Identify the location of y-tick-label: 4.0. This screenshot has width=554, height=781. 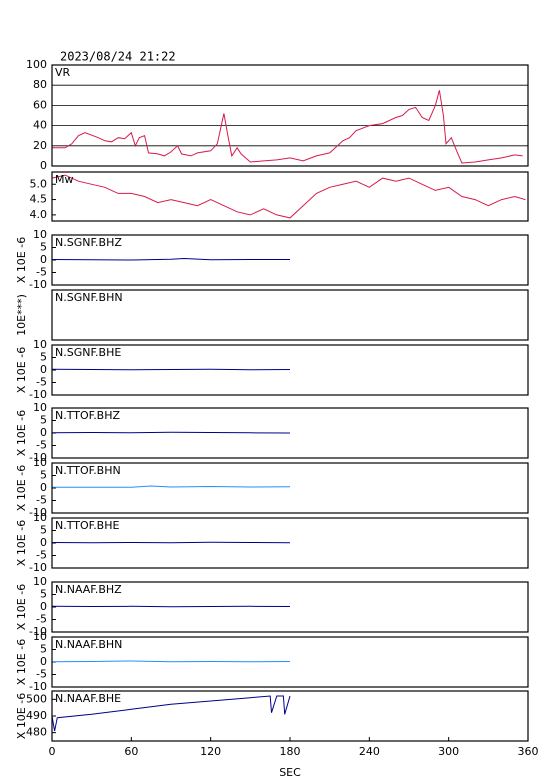
(39, 214).